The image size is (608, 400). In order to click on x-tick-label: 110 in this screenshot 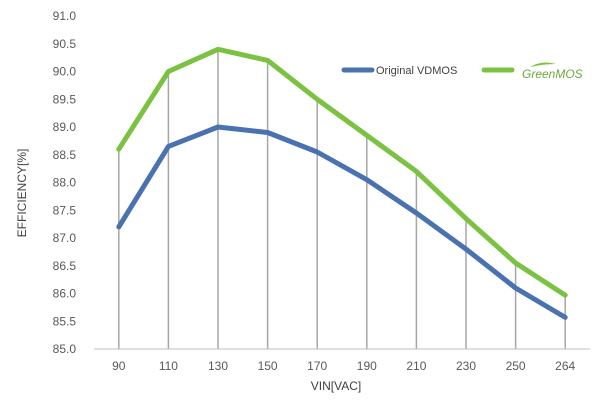, I will do `click(168, 366)`.